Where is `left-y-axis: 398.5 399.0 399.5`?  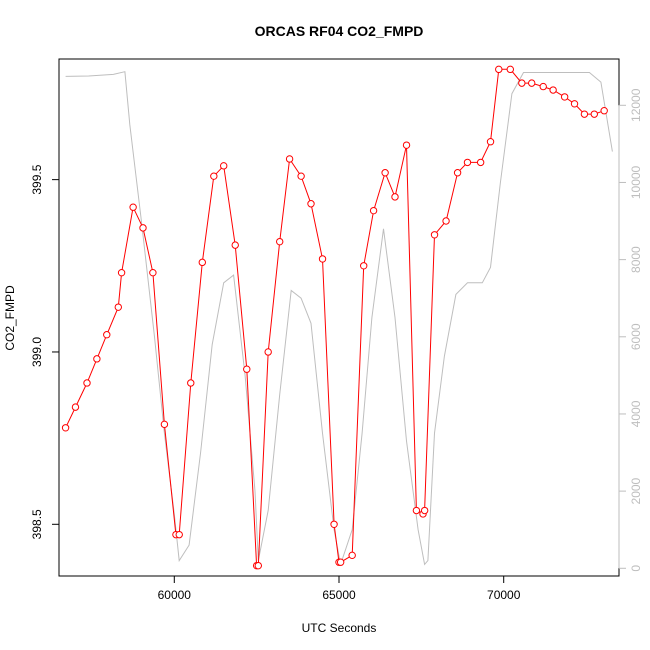
left-y-axis: 398.5 399.0 399.5 is located at coordinates (45, 351).